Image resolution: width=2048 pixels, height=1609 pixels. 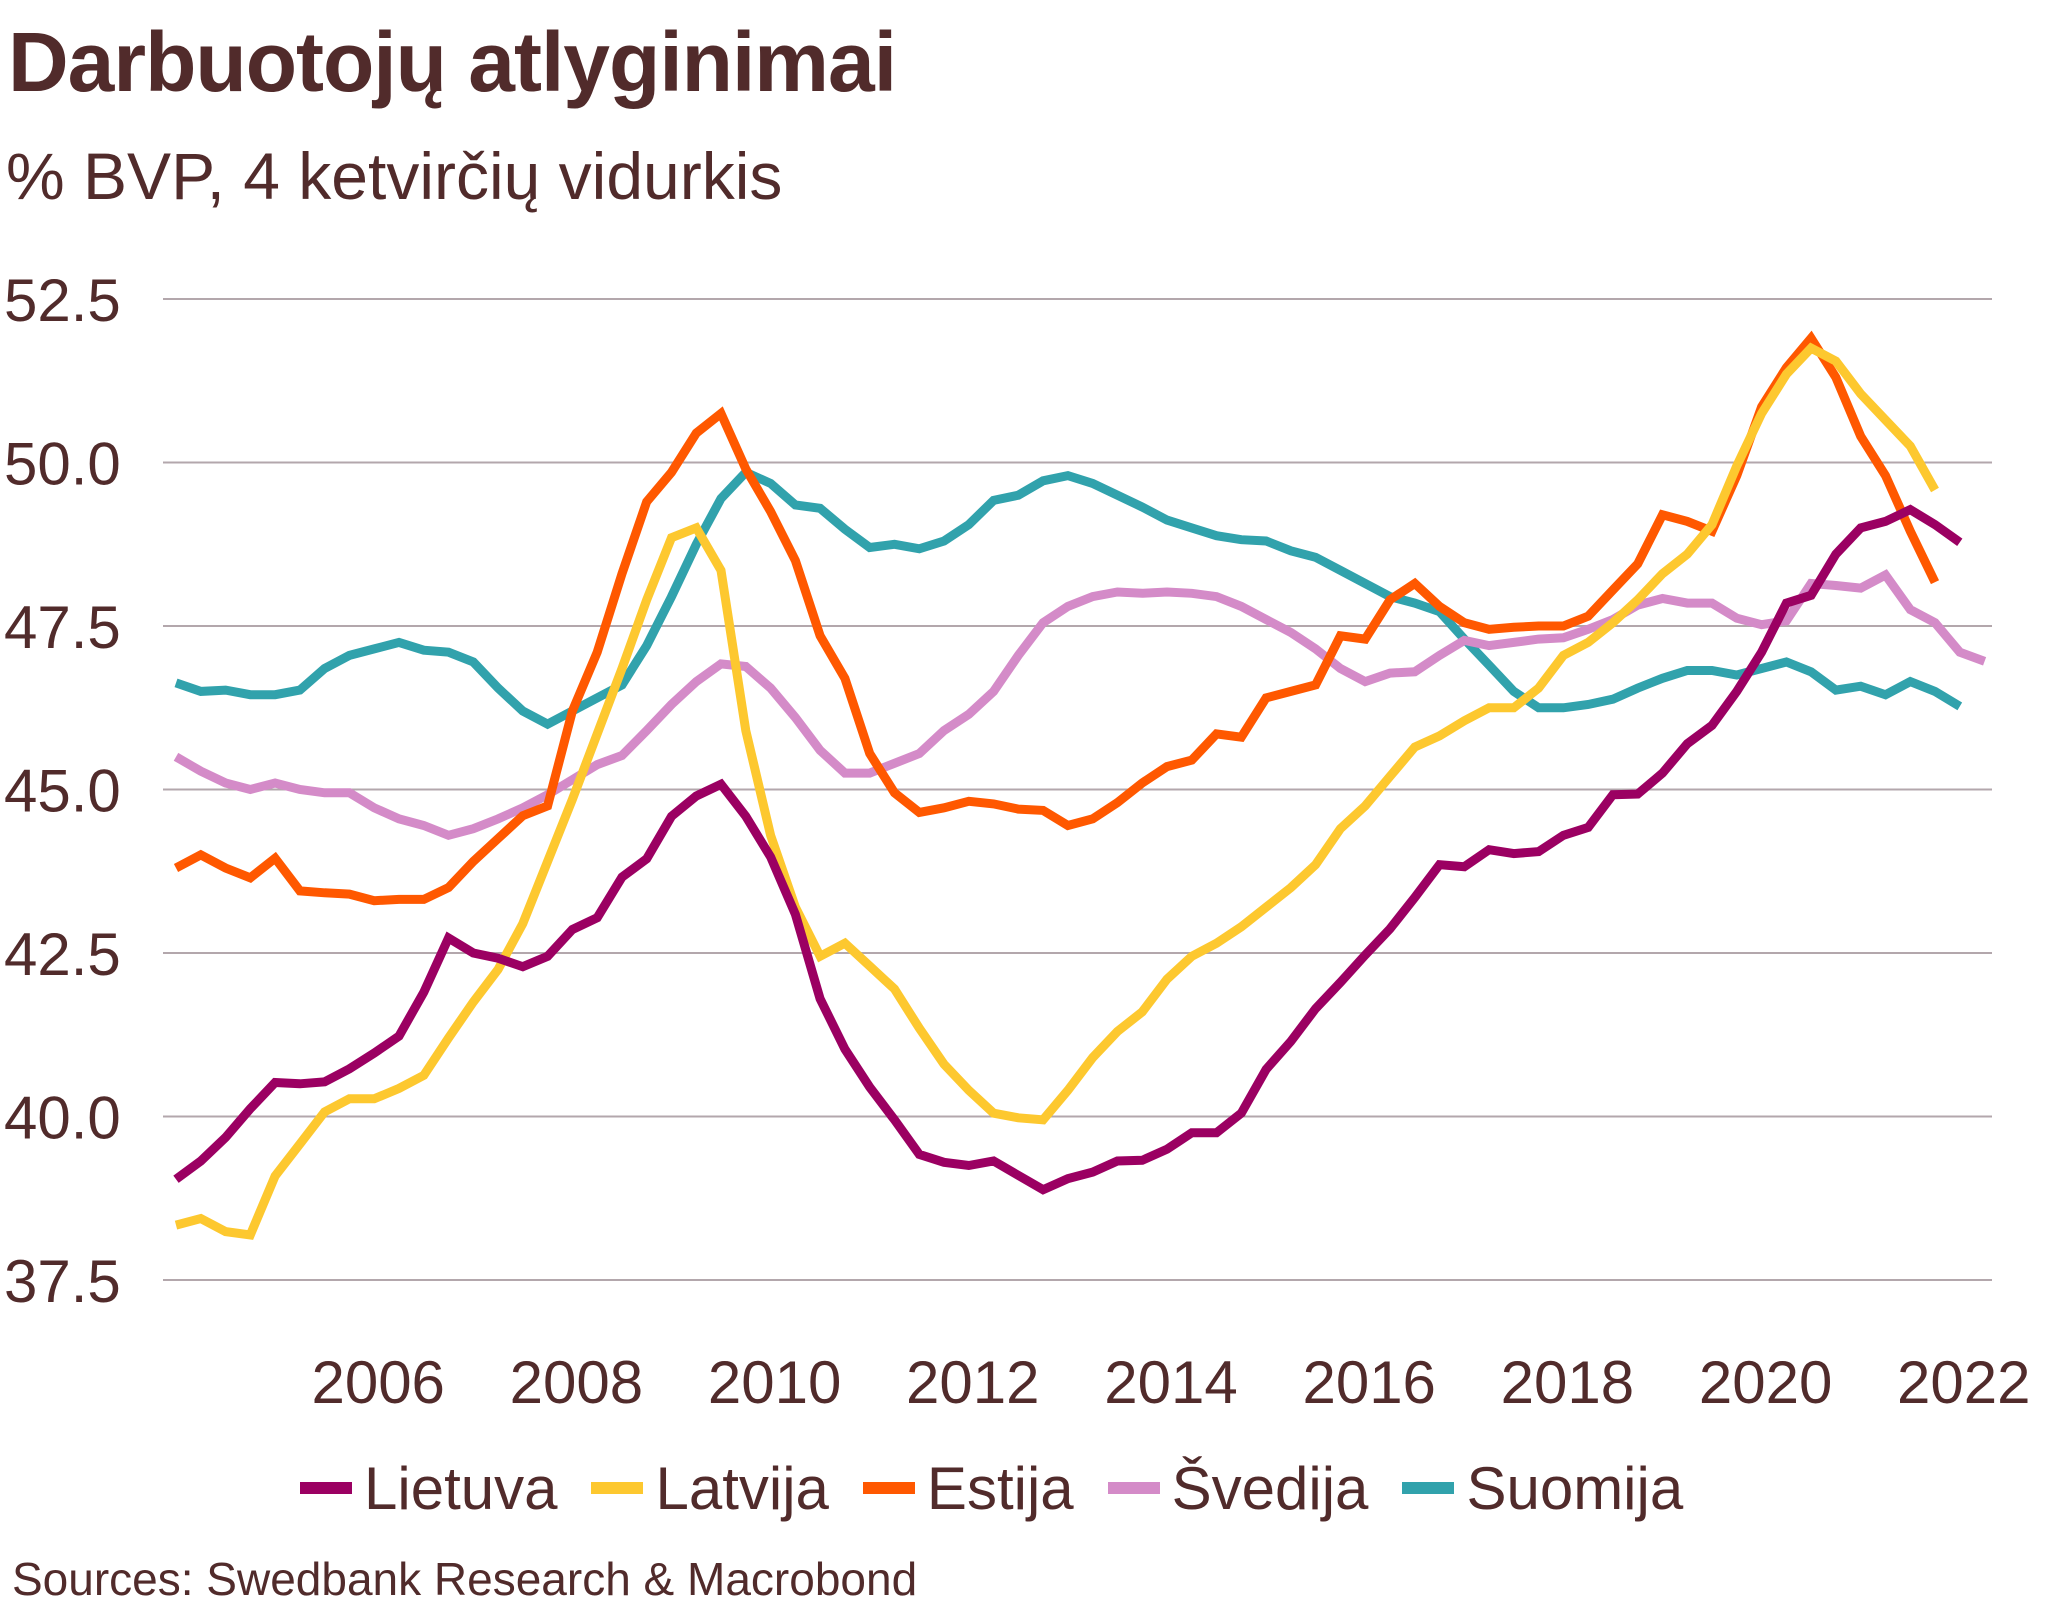 I want to click on x-tick-label: 2012, so click(x=972, y=1382).